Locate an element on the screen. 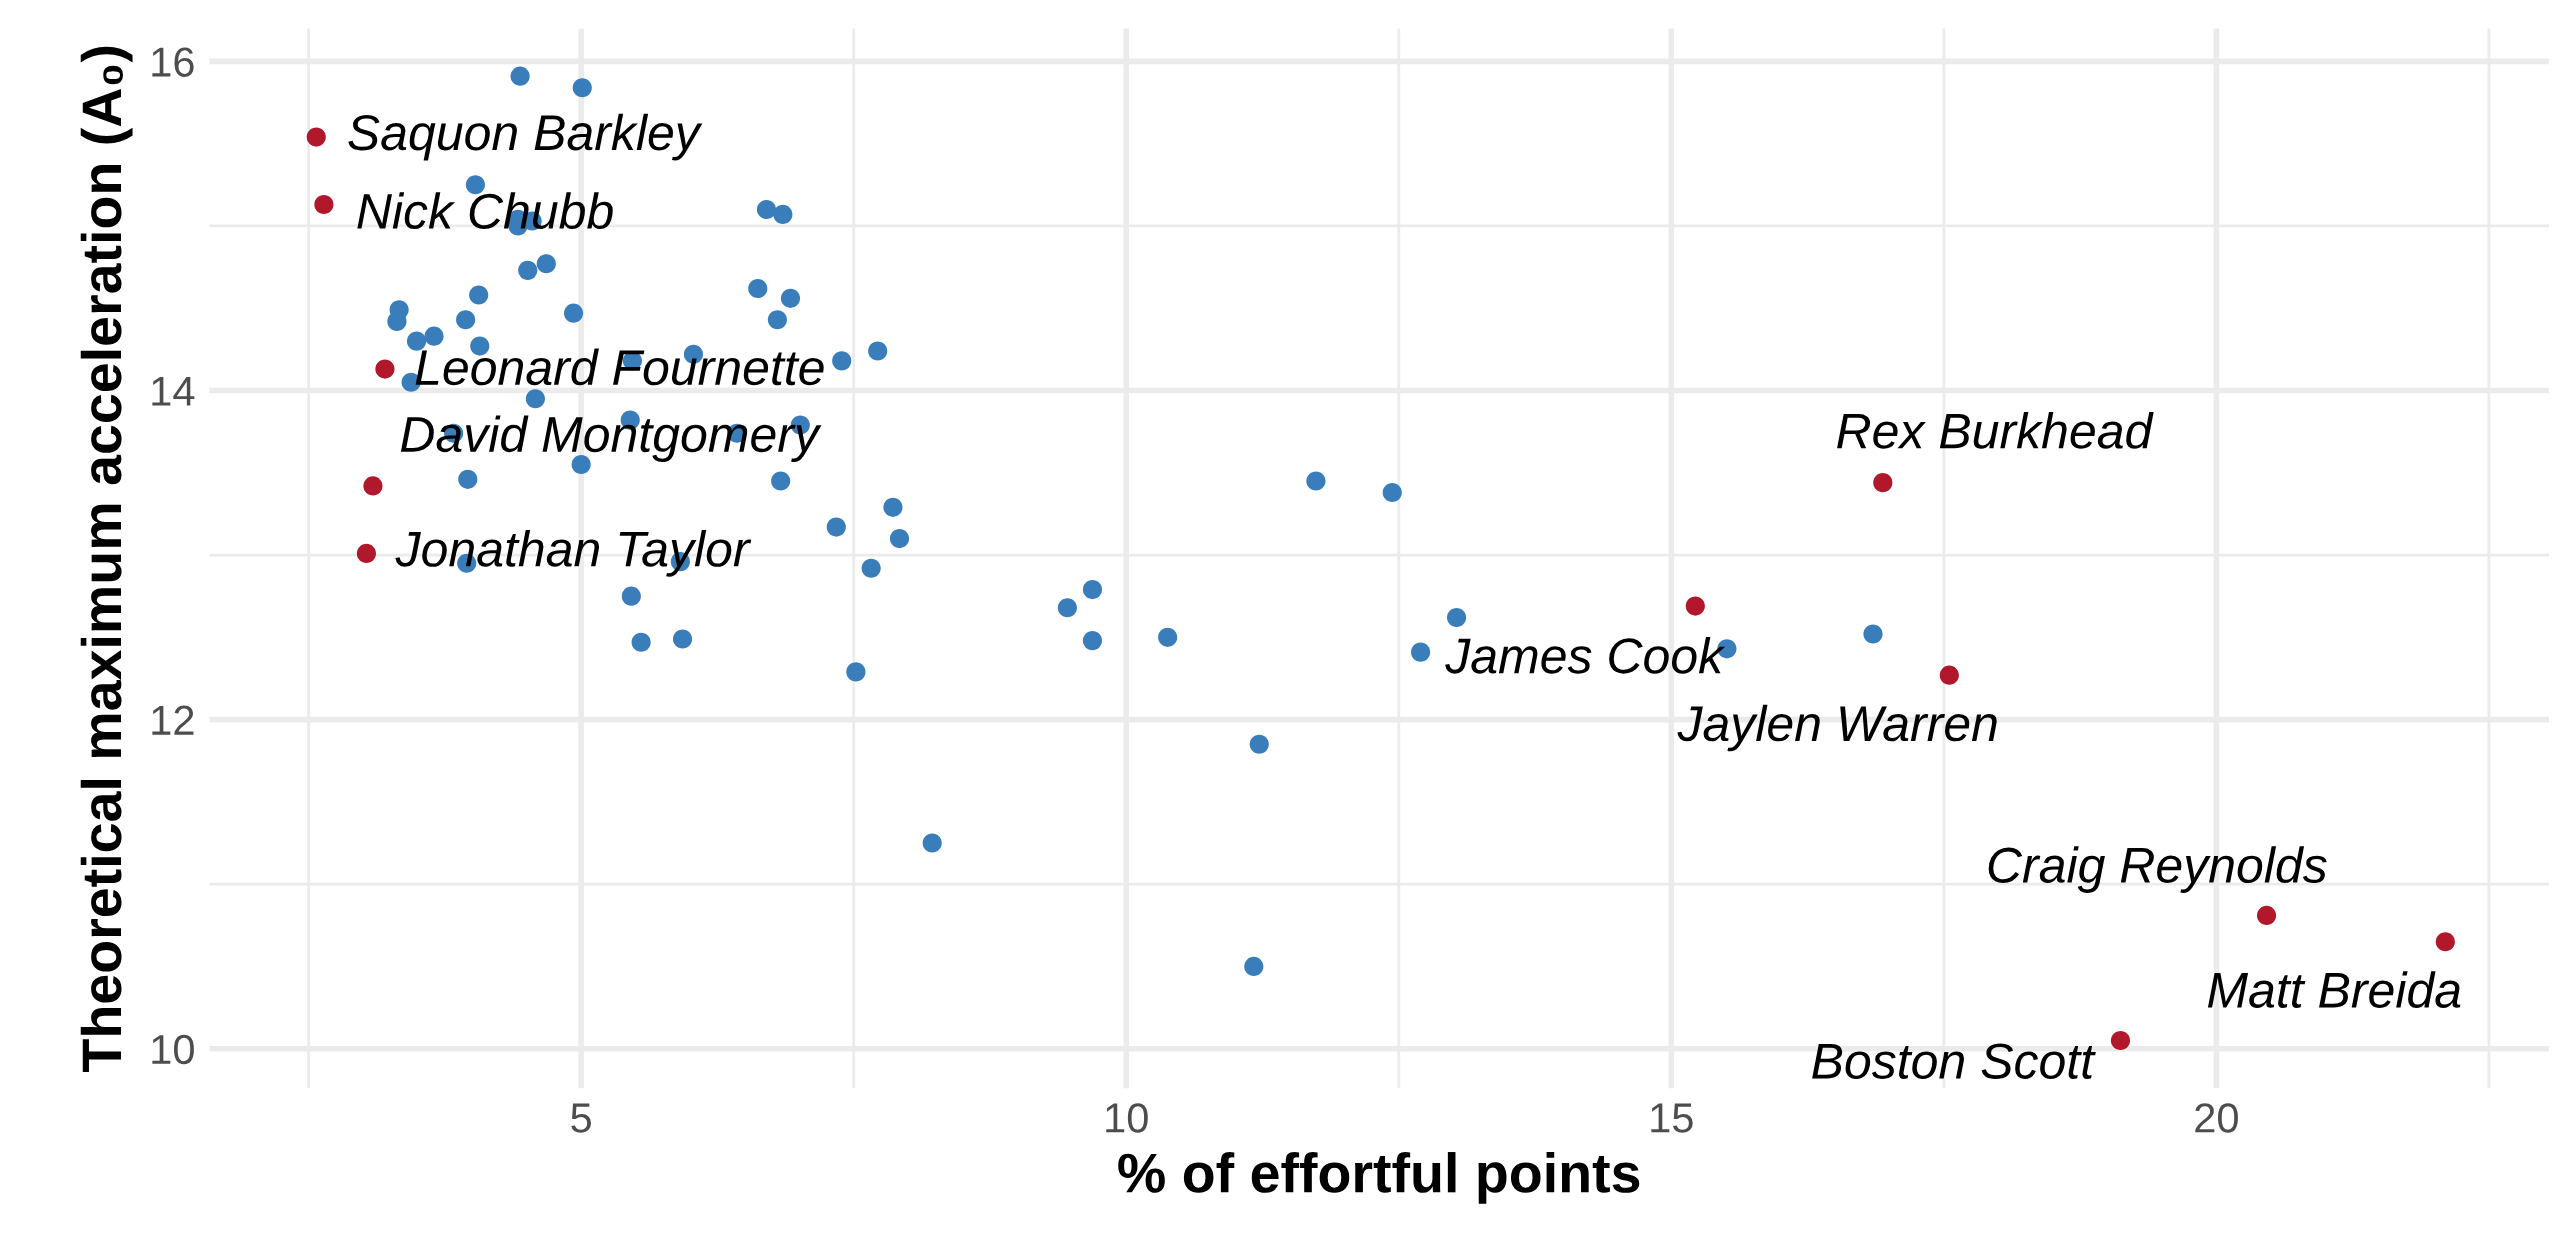  annotation: James Cook is located at coordinates (1585, 655).